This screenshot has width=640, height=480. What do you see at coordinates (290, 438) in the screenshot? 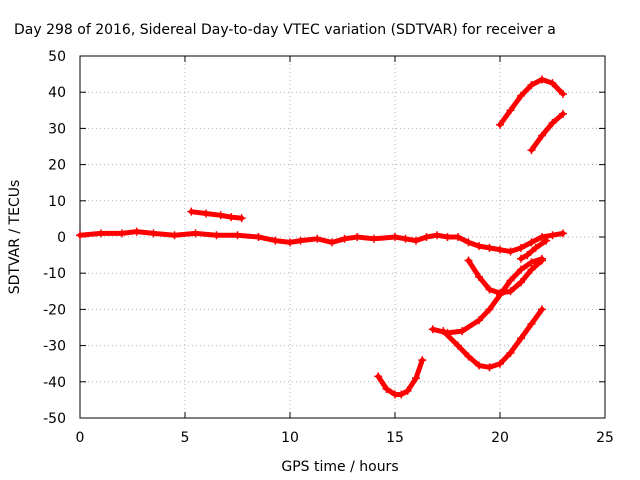
I see `x-tick-label: 10` at bounding box center [290, 438].